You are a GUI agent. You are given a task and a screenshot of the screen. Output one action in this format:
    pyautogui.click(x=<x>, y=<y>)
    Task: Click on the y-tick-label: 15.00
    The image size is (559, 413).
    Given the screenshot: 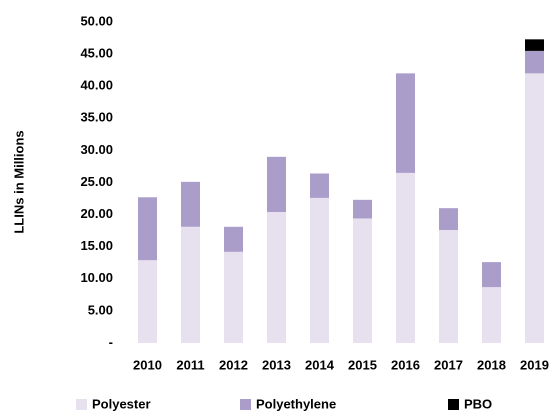 What is the action you would take?
    pyautogui.click(x=96, y=245)
    